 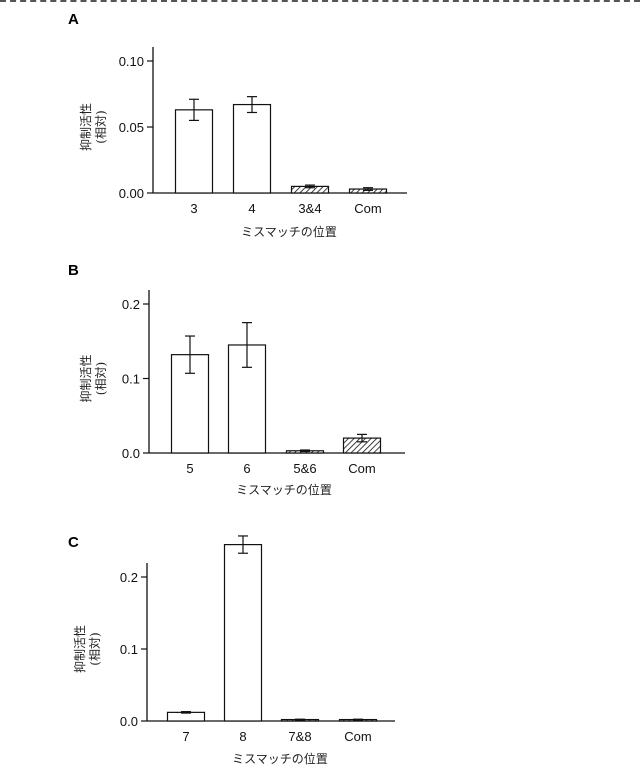 What do you see at coordinates (185, 736) in the screenshot?
I see `category-label: 7` at bounding box center [185, 736].